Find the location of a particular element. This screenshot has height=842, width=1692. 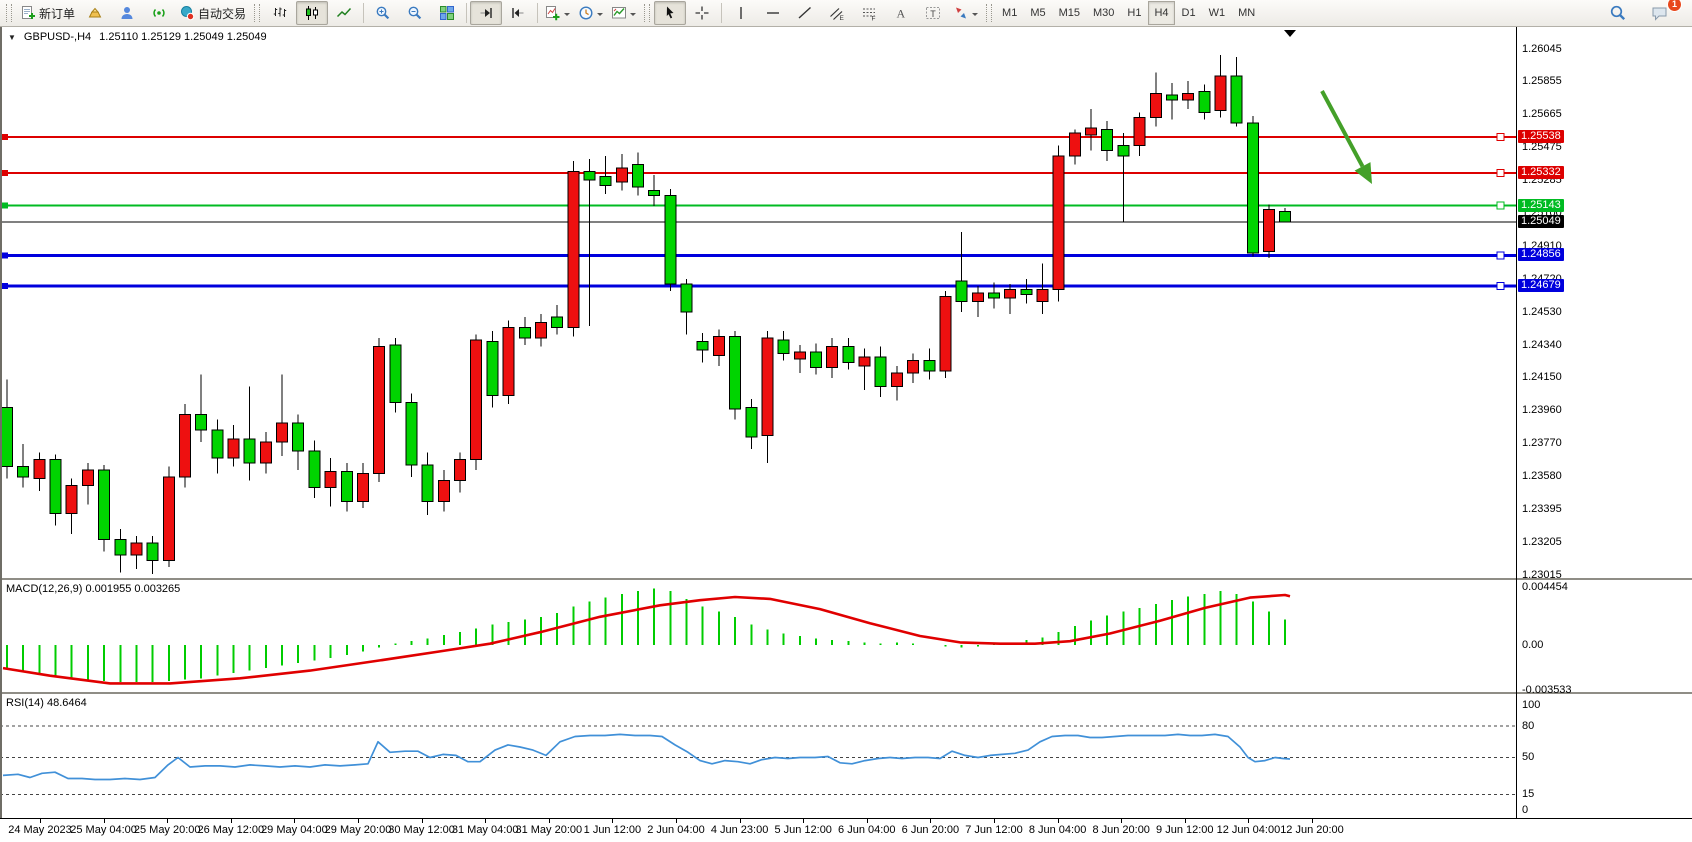

pane-separator-main-macd is located at coordinates (846, 579).